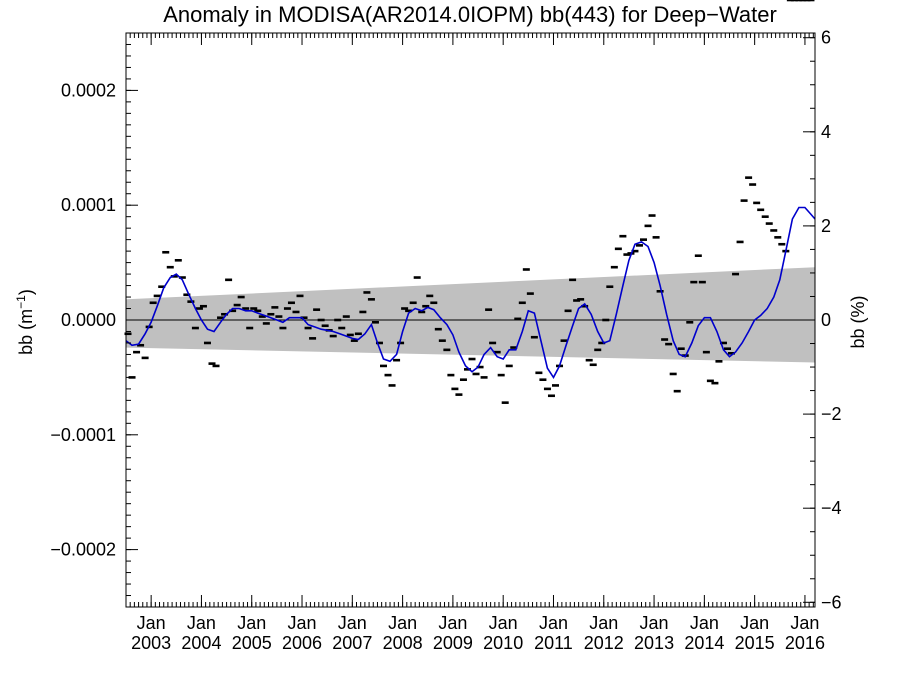  What do you see at coordinates (88, 205) in the screenshot?
I see `y-left-tick-label: 0.0001` at bounding box center [88, 205].